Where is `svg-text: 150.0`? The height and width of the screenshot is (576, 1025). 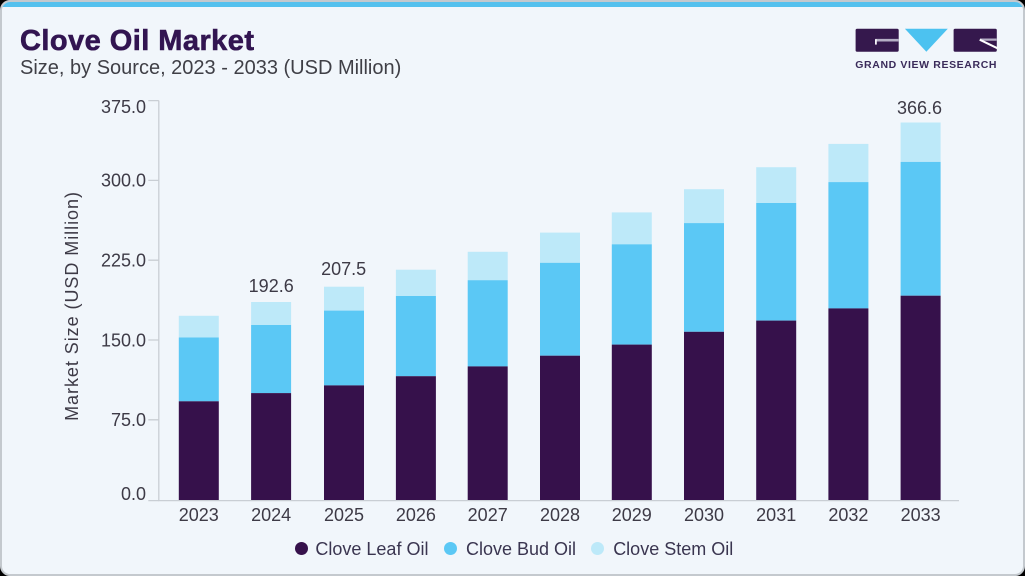
svg-text: 150.0 is located at coordinates (123, 340).